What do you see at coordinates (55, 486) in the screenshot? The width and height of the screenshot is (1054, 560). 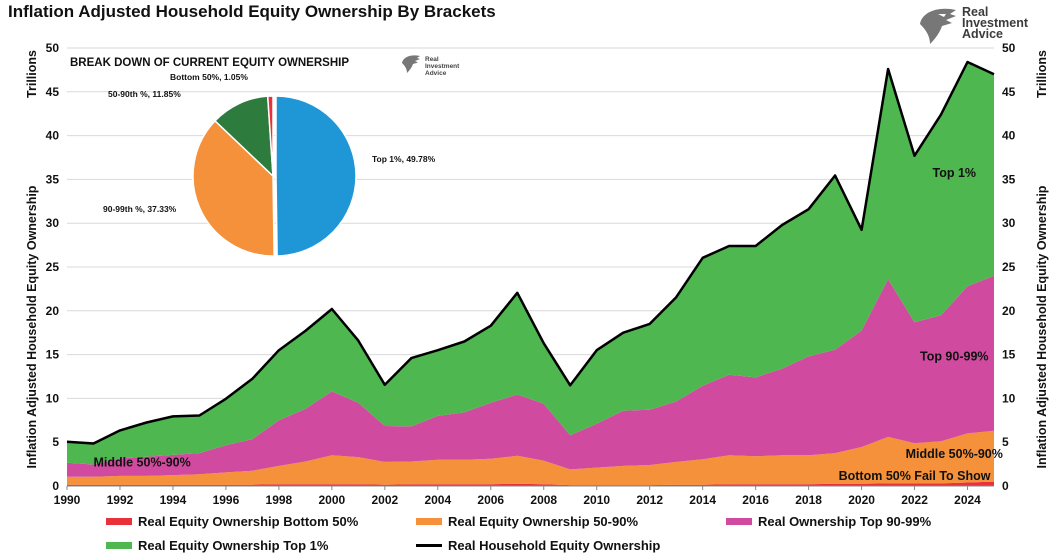 I see `y-tick-label-left: 0` at bounding box center [55, 486].